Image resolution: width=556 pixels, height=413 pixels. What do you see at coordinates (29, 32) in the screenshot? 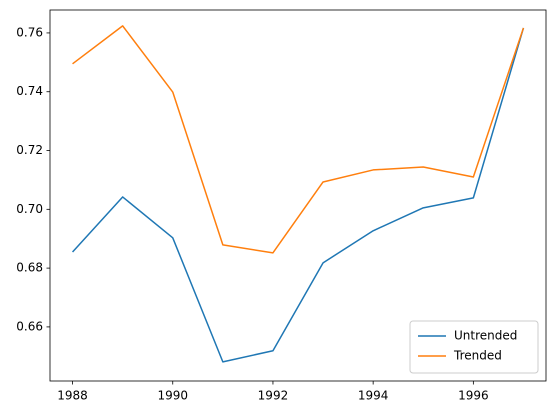
I see `y-tick-label: 0.76` at bounding box center [29, 32].